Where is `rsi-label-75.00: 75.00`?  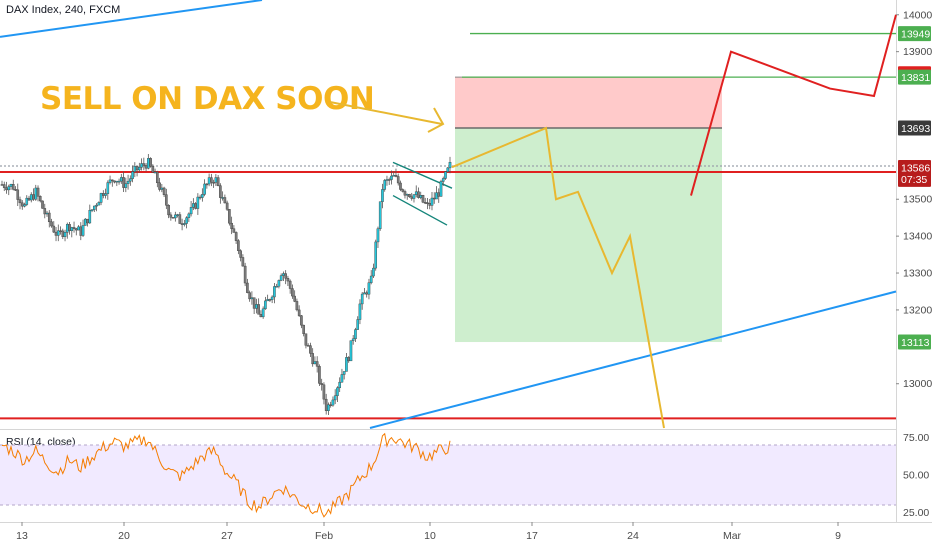 rsi-label-75.00: 75.00 is located at coordinates (916, 438).